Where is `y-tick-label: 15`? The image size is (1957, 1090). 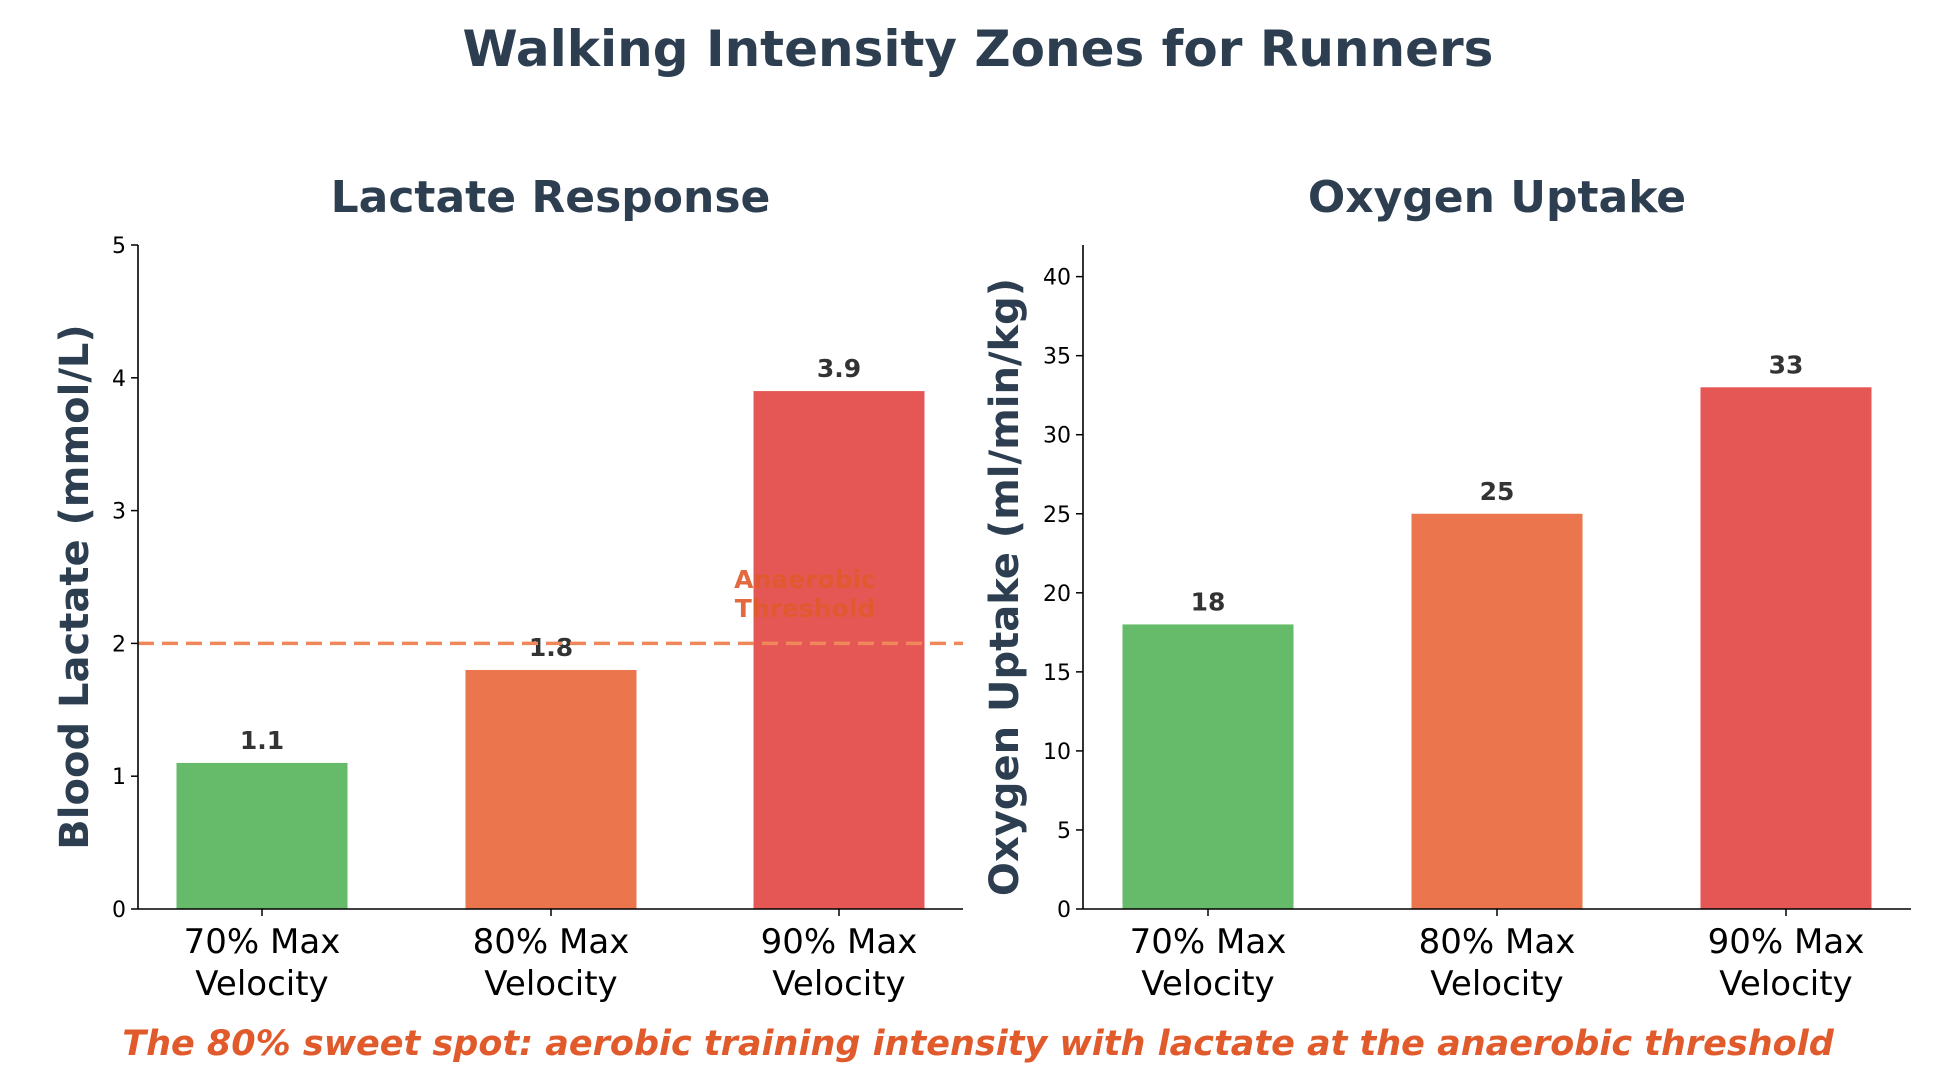 y-tick-label: 15 is located at coordinates (1057, 673).